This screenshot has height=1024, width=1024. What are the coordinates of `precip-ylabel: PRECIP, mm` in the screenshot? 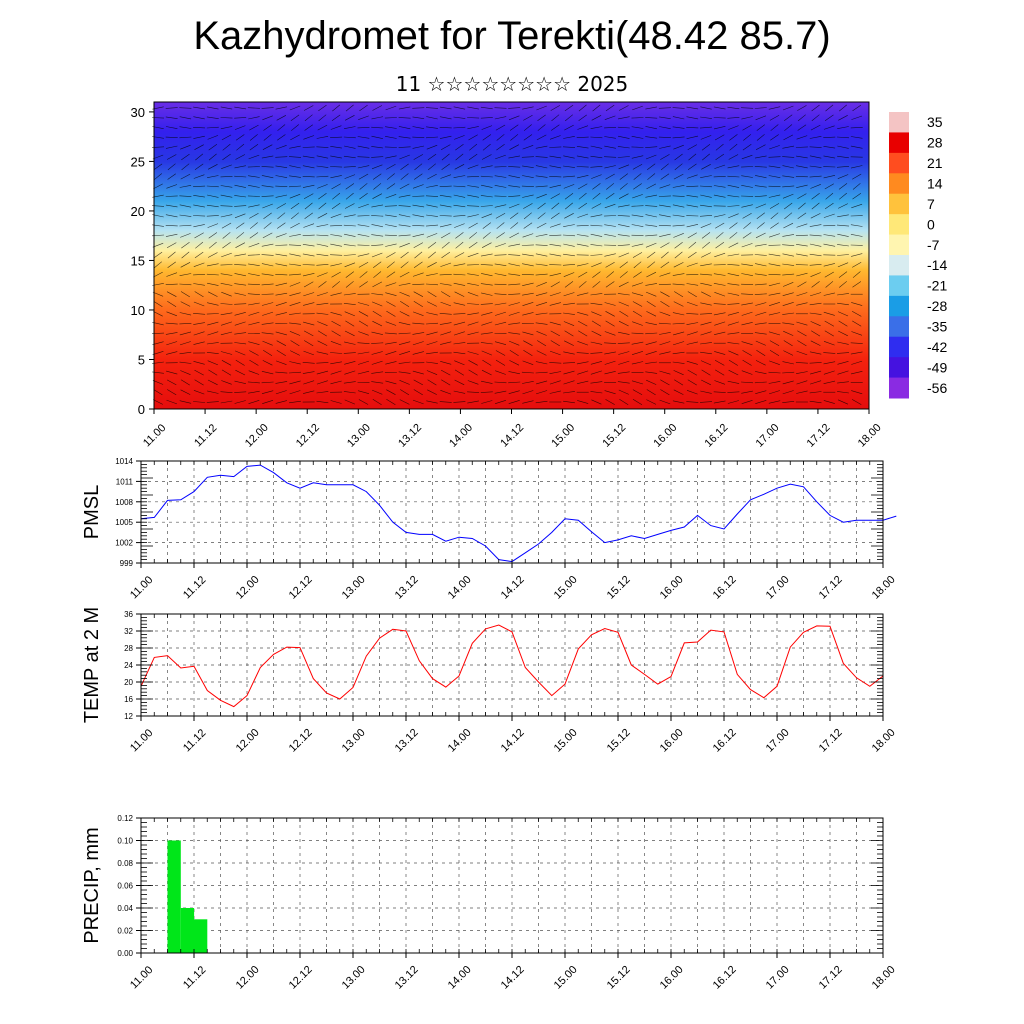 It's located at (92, 885).